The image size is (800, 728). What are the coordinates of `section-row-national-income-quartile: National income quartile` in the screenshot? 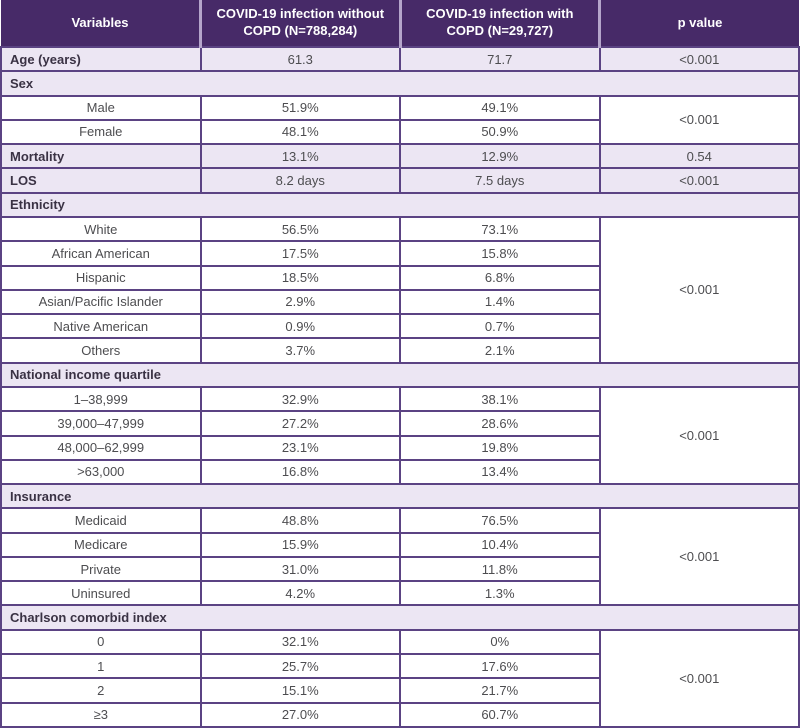 It's located at (400, 374).